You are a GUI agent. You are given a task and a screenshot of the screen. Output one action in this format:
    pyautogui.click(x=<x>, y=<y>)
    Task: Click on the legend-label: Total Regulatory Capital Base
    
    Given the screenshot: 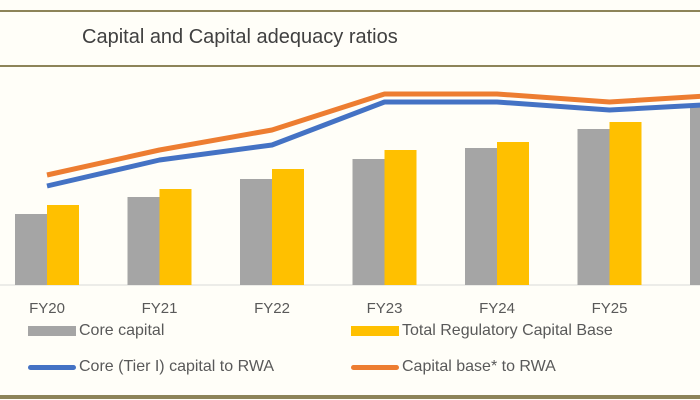 What is the action you would take?
    pyautogui.click(x=507, y=330)
    